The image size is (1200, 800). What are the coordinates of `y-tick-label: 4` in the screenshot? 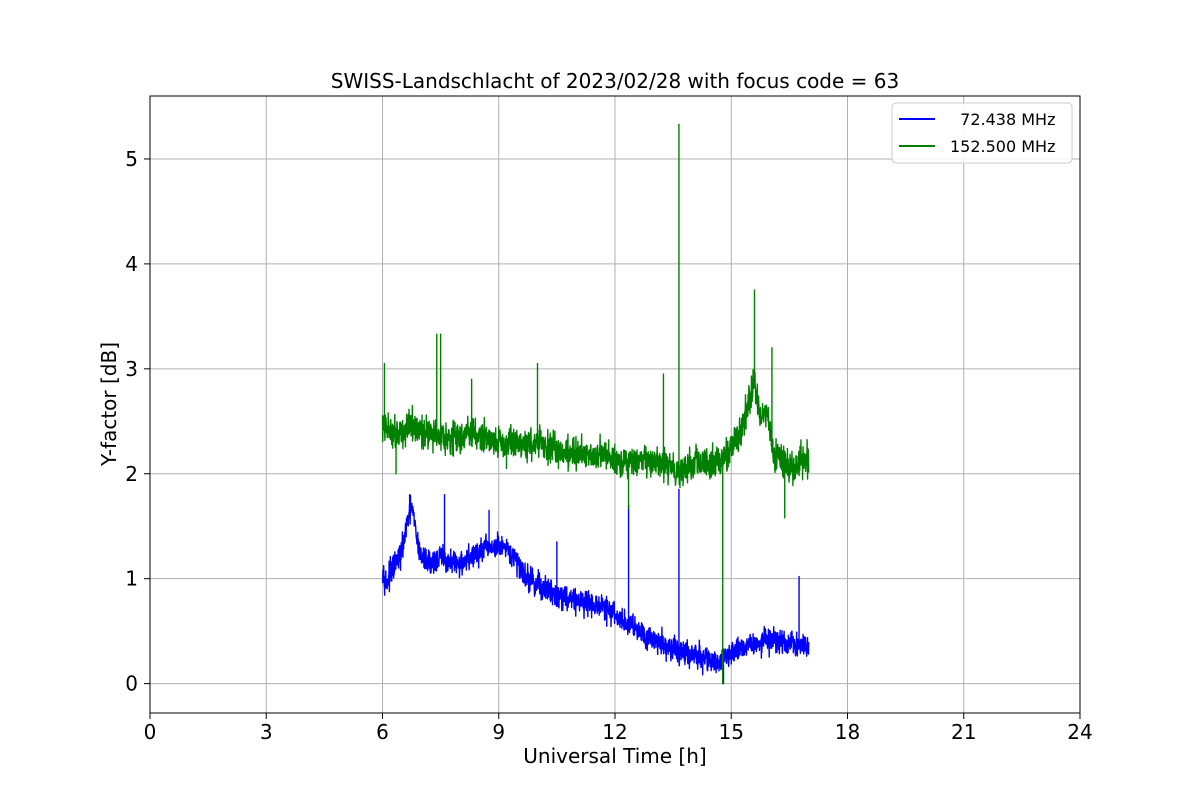 It's located at (131, 264).